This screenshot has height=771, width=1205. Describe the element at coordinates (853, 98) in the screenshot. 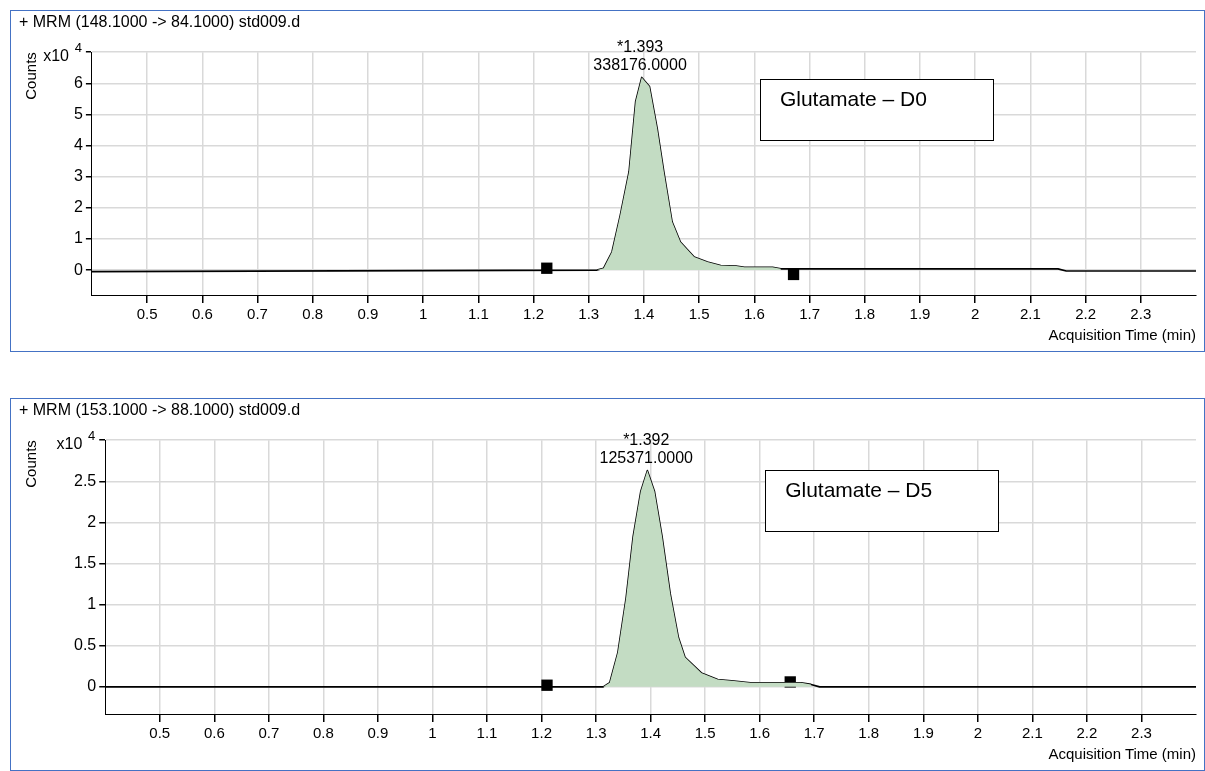

I see `annotation: Glutamate – D0` at that location.